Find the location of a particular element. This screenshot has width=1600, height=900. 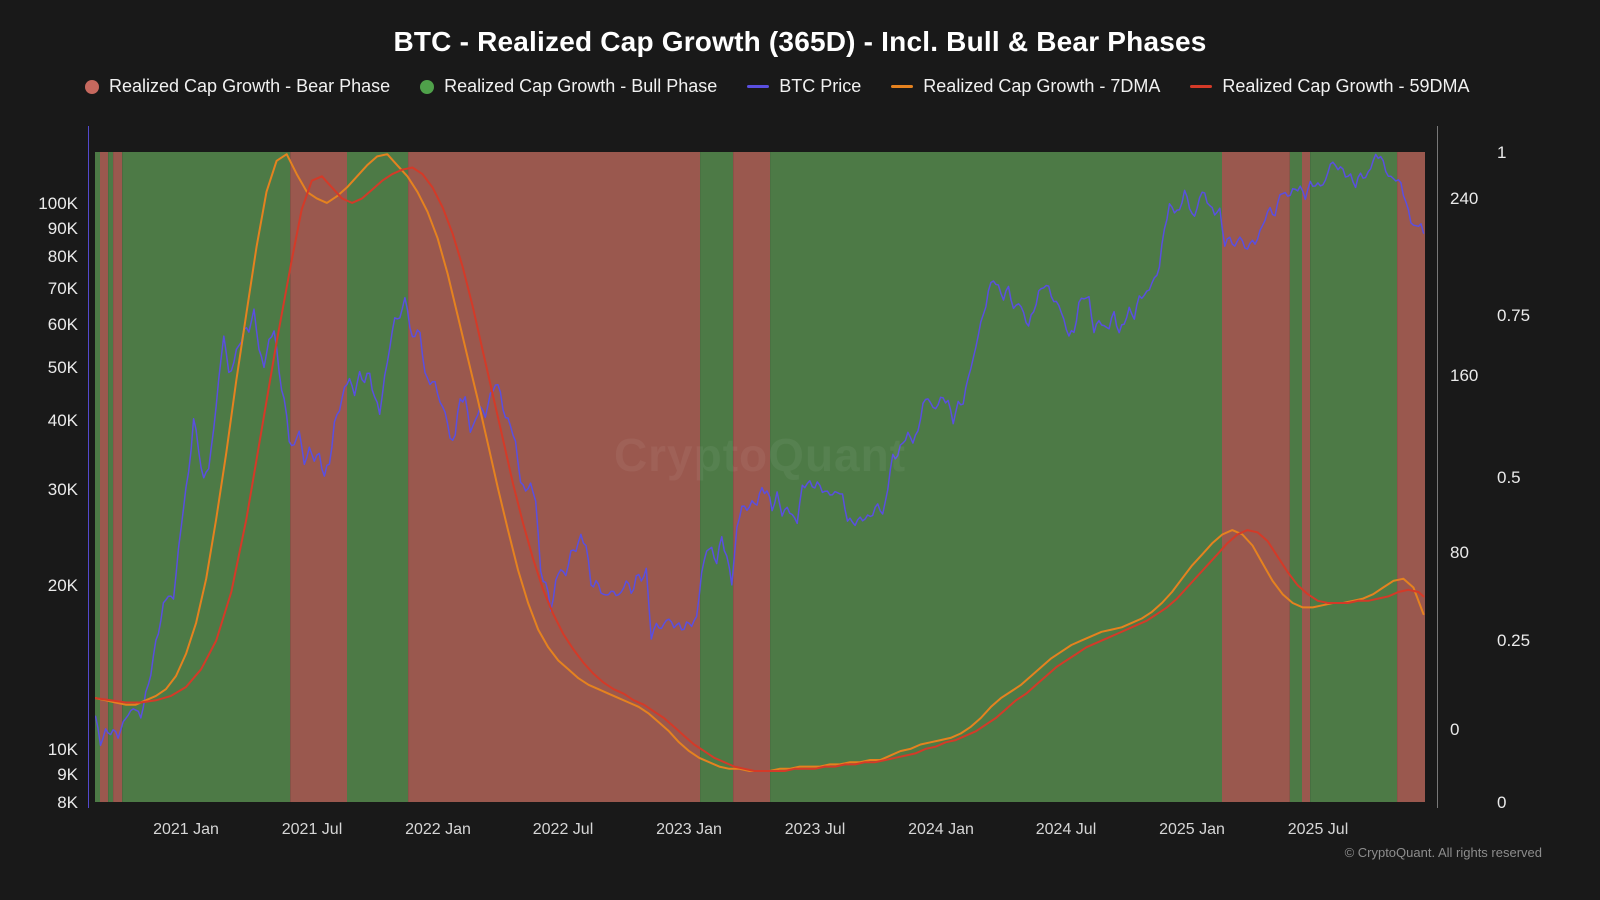

legend-label: BTC Price is located at coordinates (820, 86).